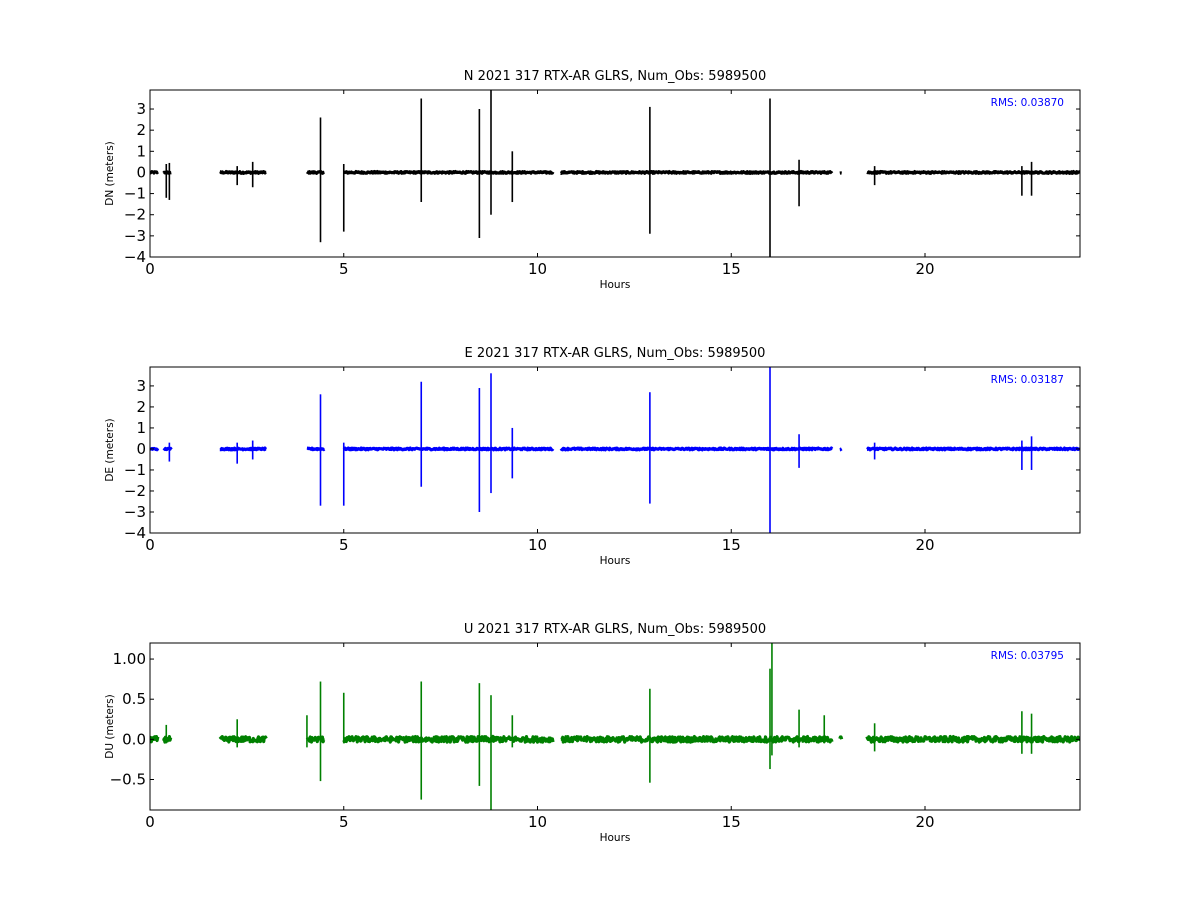 The height and width of the screenshot is (900, 1200). I want to click on y-tick-label: −0.5, so click(128, 779).